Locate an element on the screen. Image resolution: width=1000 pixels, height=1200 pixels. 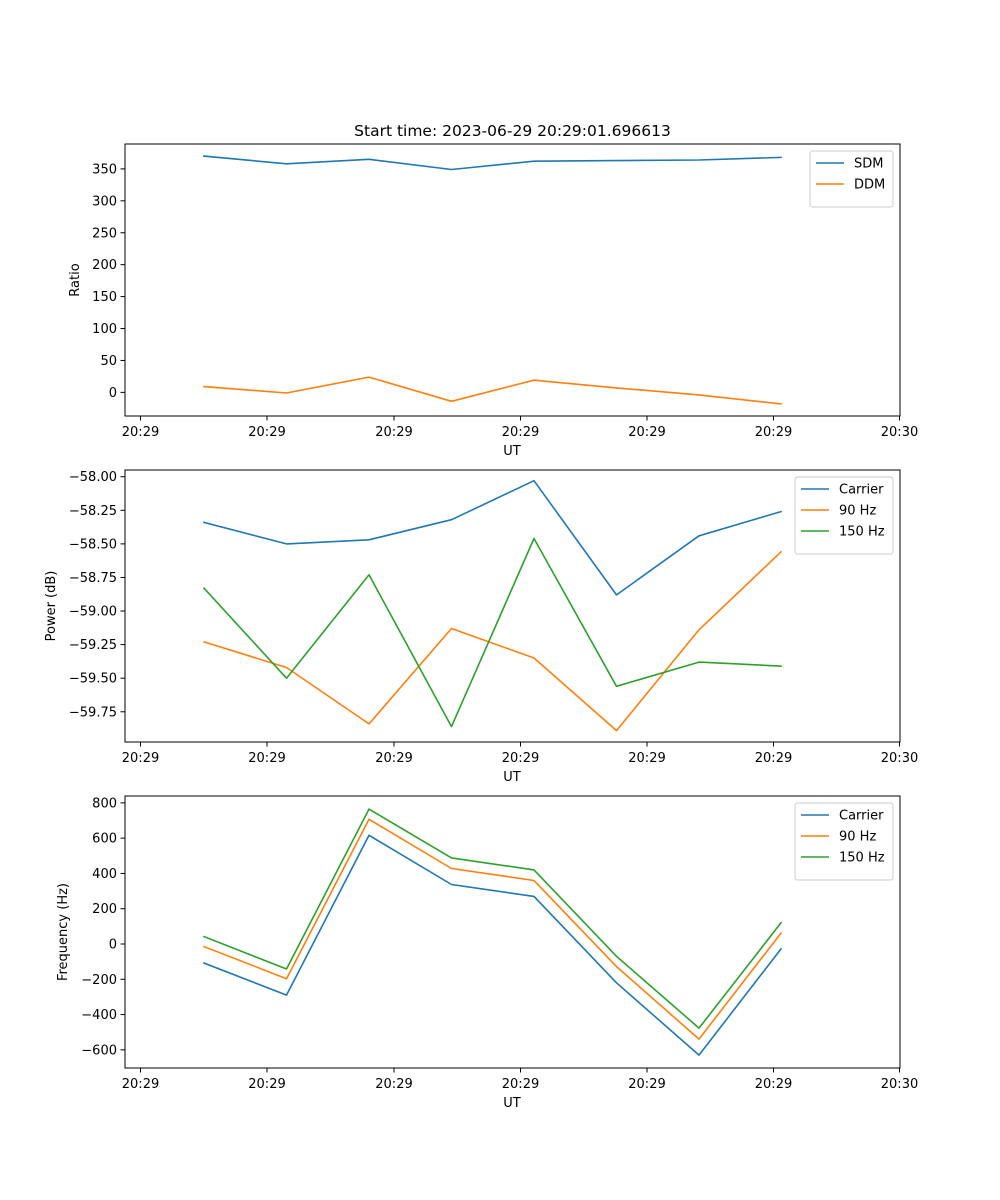
y-axis-label: Frequency (Hz) is located at coordinates (63, 932).